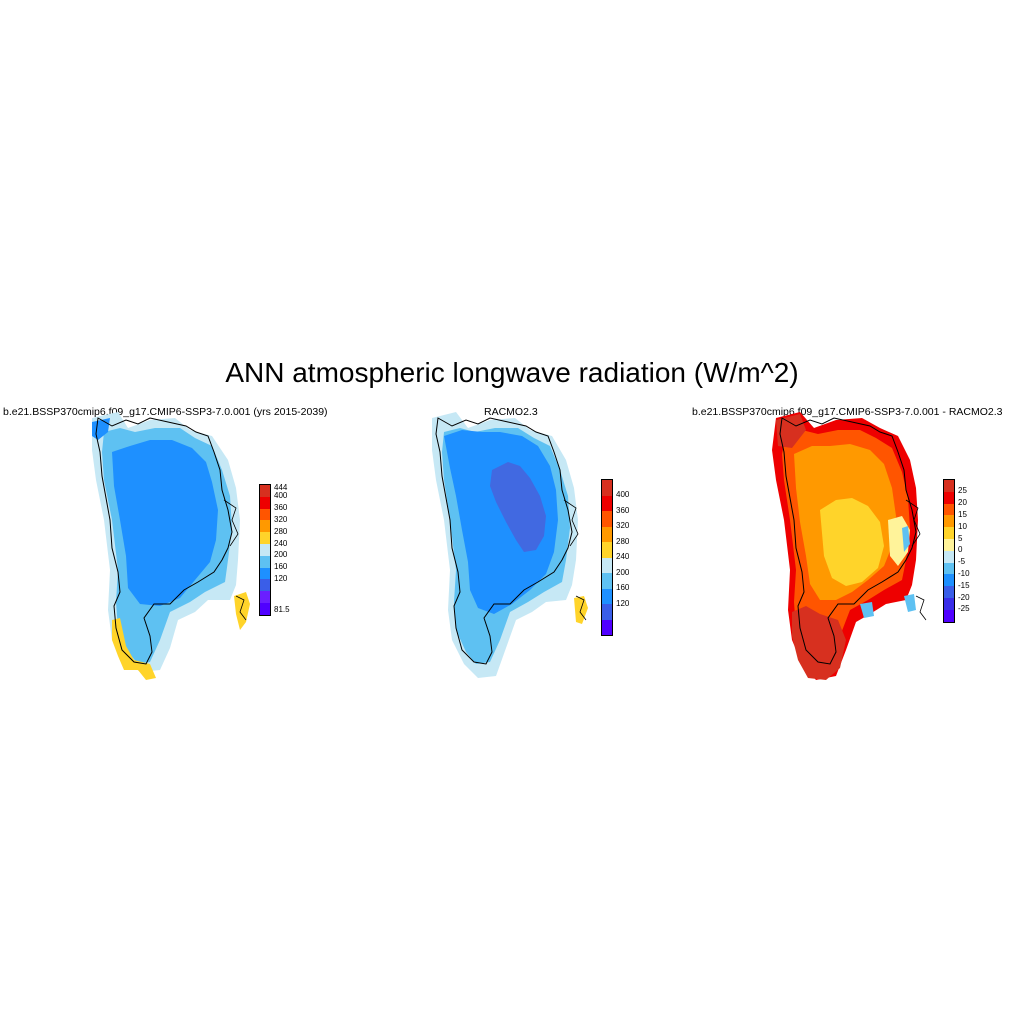 The image size is (1024, 1024). I want to click on panel-1-map, so click(171, 546).